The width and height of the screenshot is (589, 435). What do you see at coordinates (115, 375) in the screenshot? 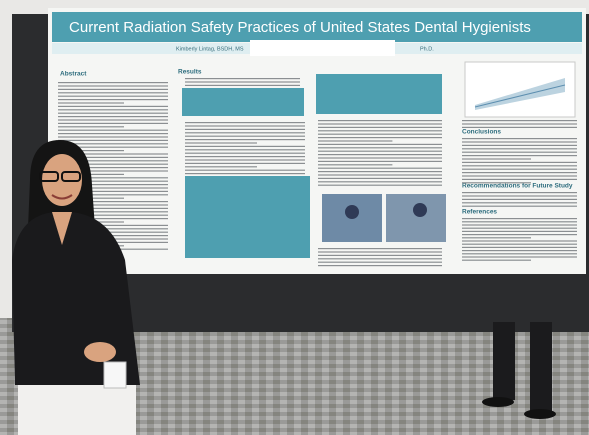
I see `badge` at bounding box center [115, 375].